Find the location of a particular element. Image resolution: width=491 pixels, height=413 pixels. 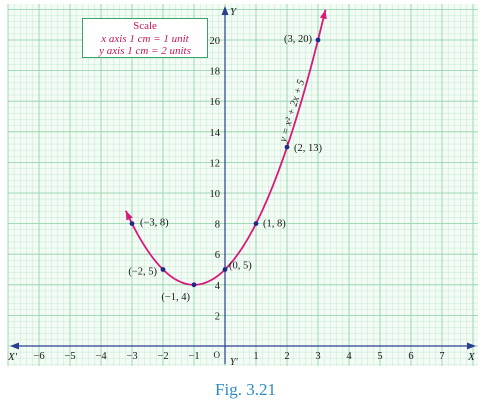

y-tick-label: 18 is located at coordinates (215, 72).